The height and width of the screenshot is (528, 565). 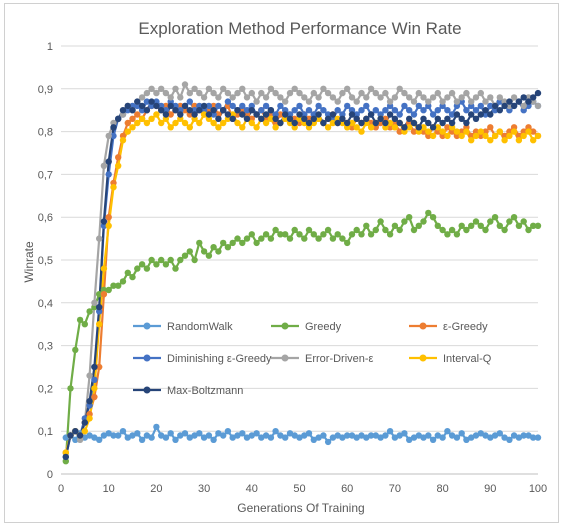 What do you see at coordinates (45, 389) in the screenshot?
I see `y-tick-label: 0,2` at bounding box center [45, 389].